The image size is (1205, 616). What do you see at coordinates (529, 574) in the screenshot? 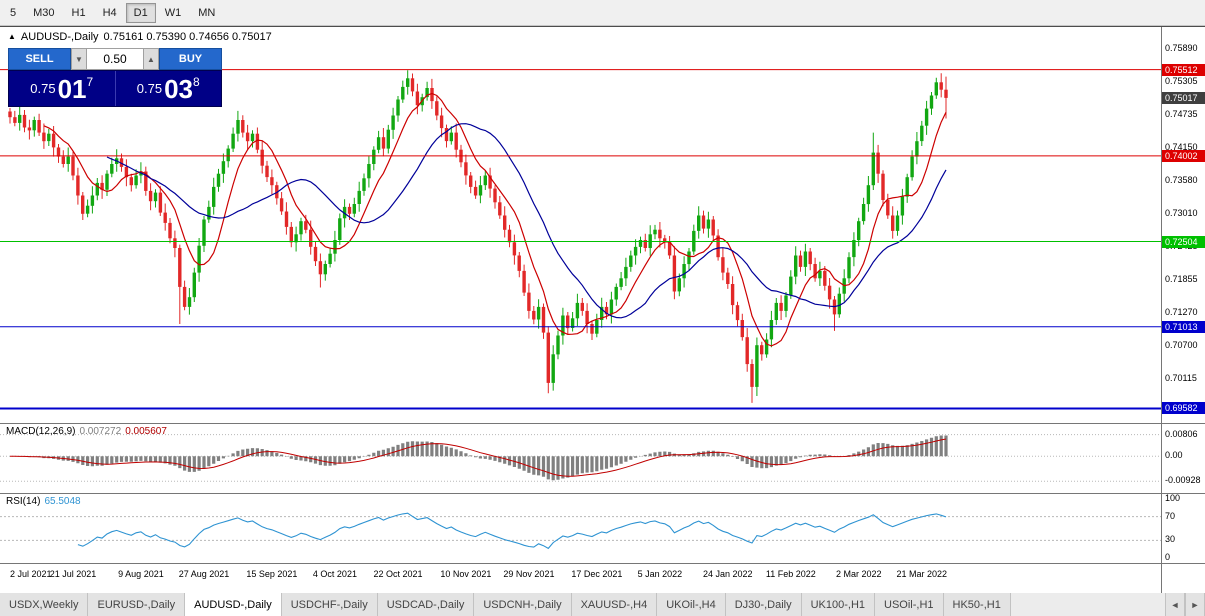
I see `date-axis-label: 29 Nov 2021` at bounding box center [529, 574].